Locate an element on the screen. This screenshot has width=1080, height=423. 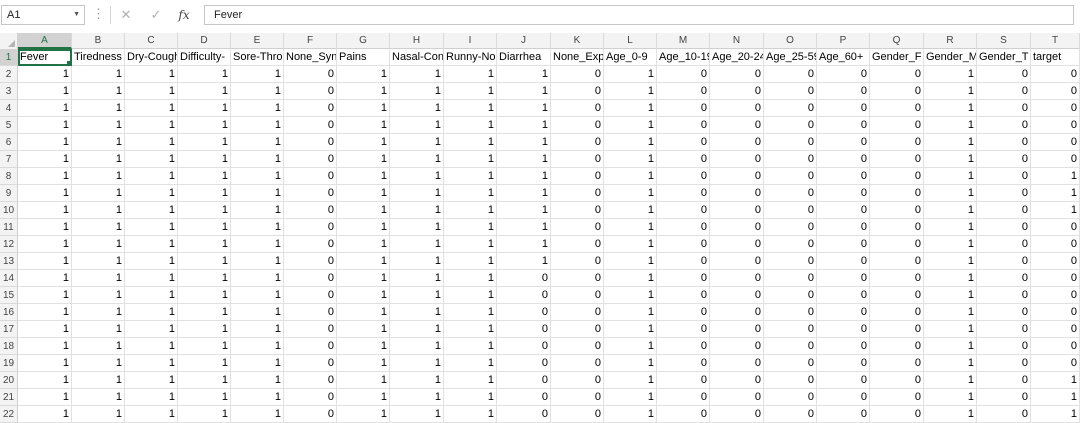
column-header-n: N is located at coordinates (737, 41).